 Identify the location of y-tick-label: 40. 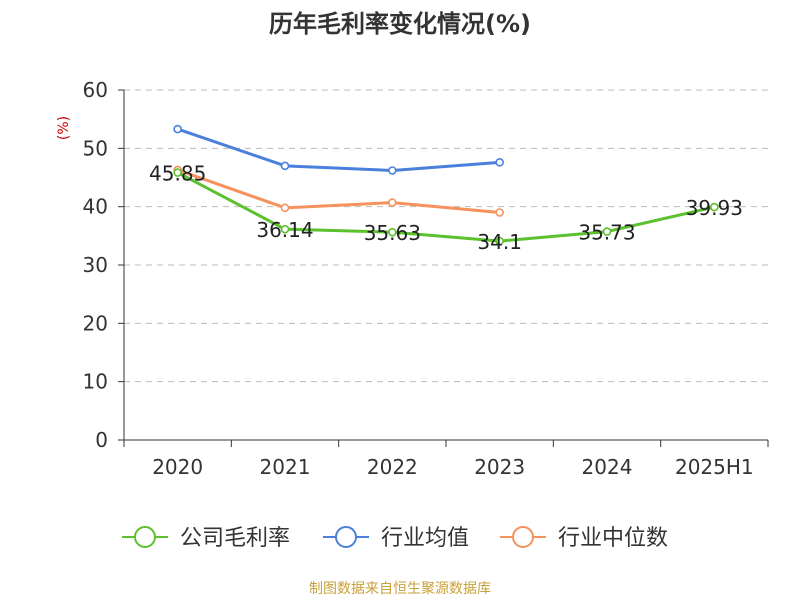
(95, 207).